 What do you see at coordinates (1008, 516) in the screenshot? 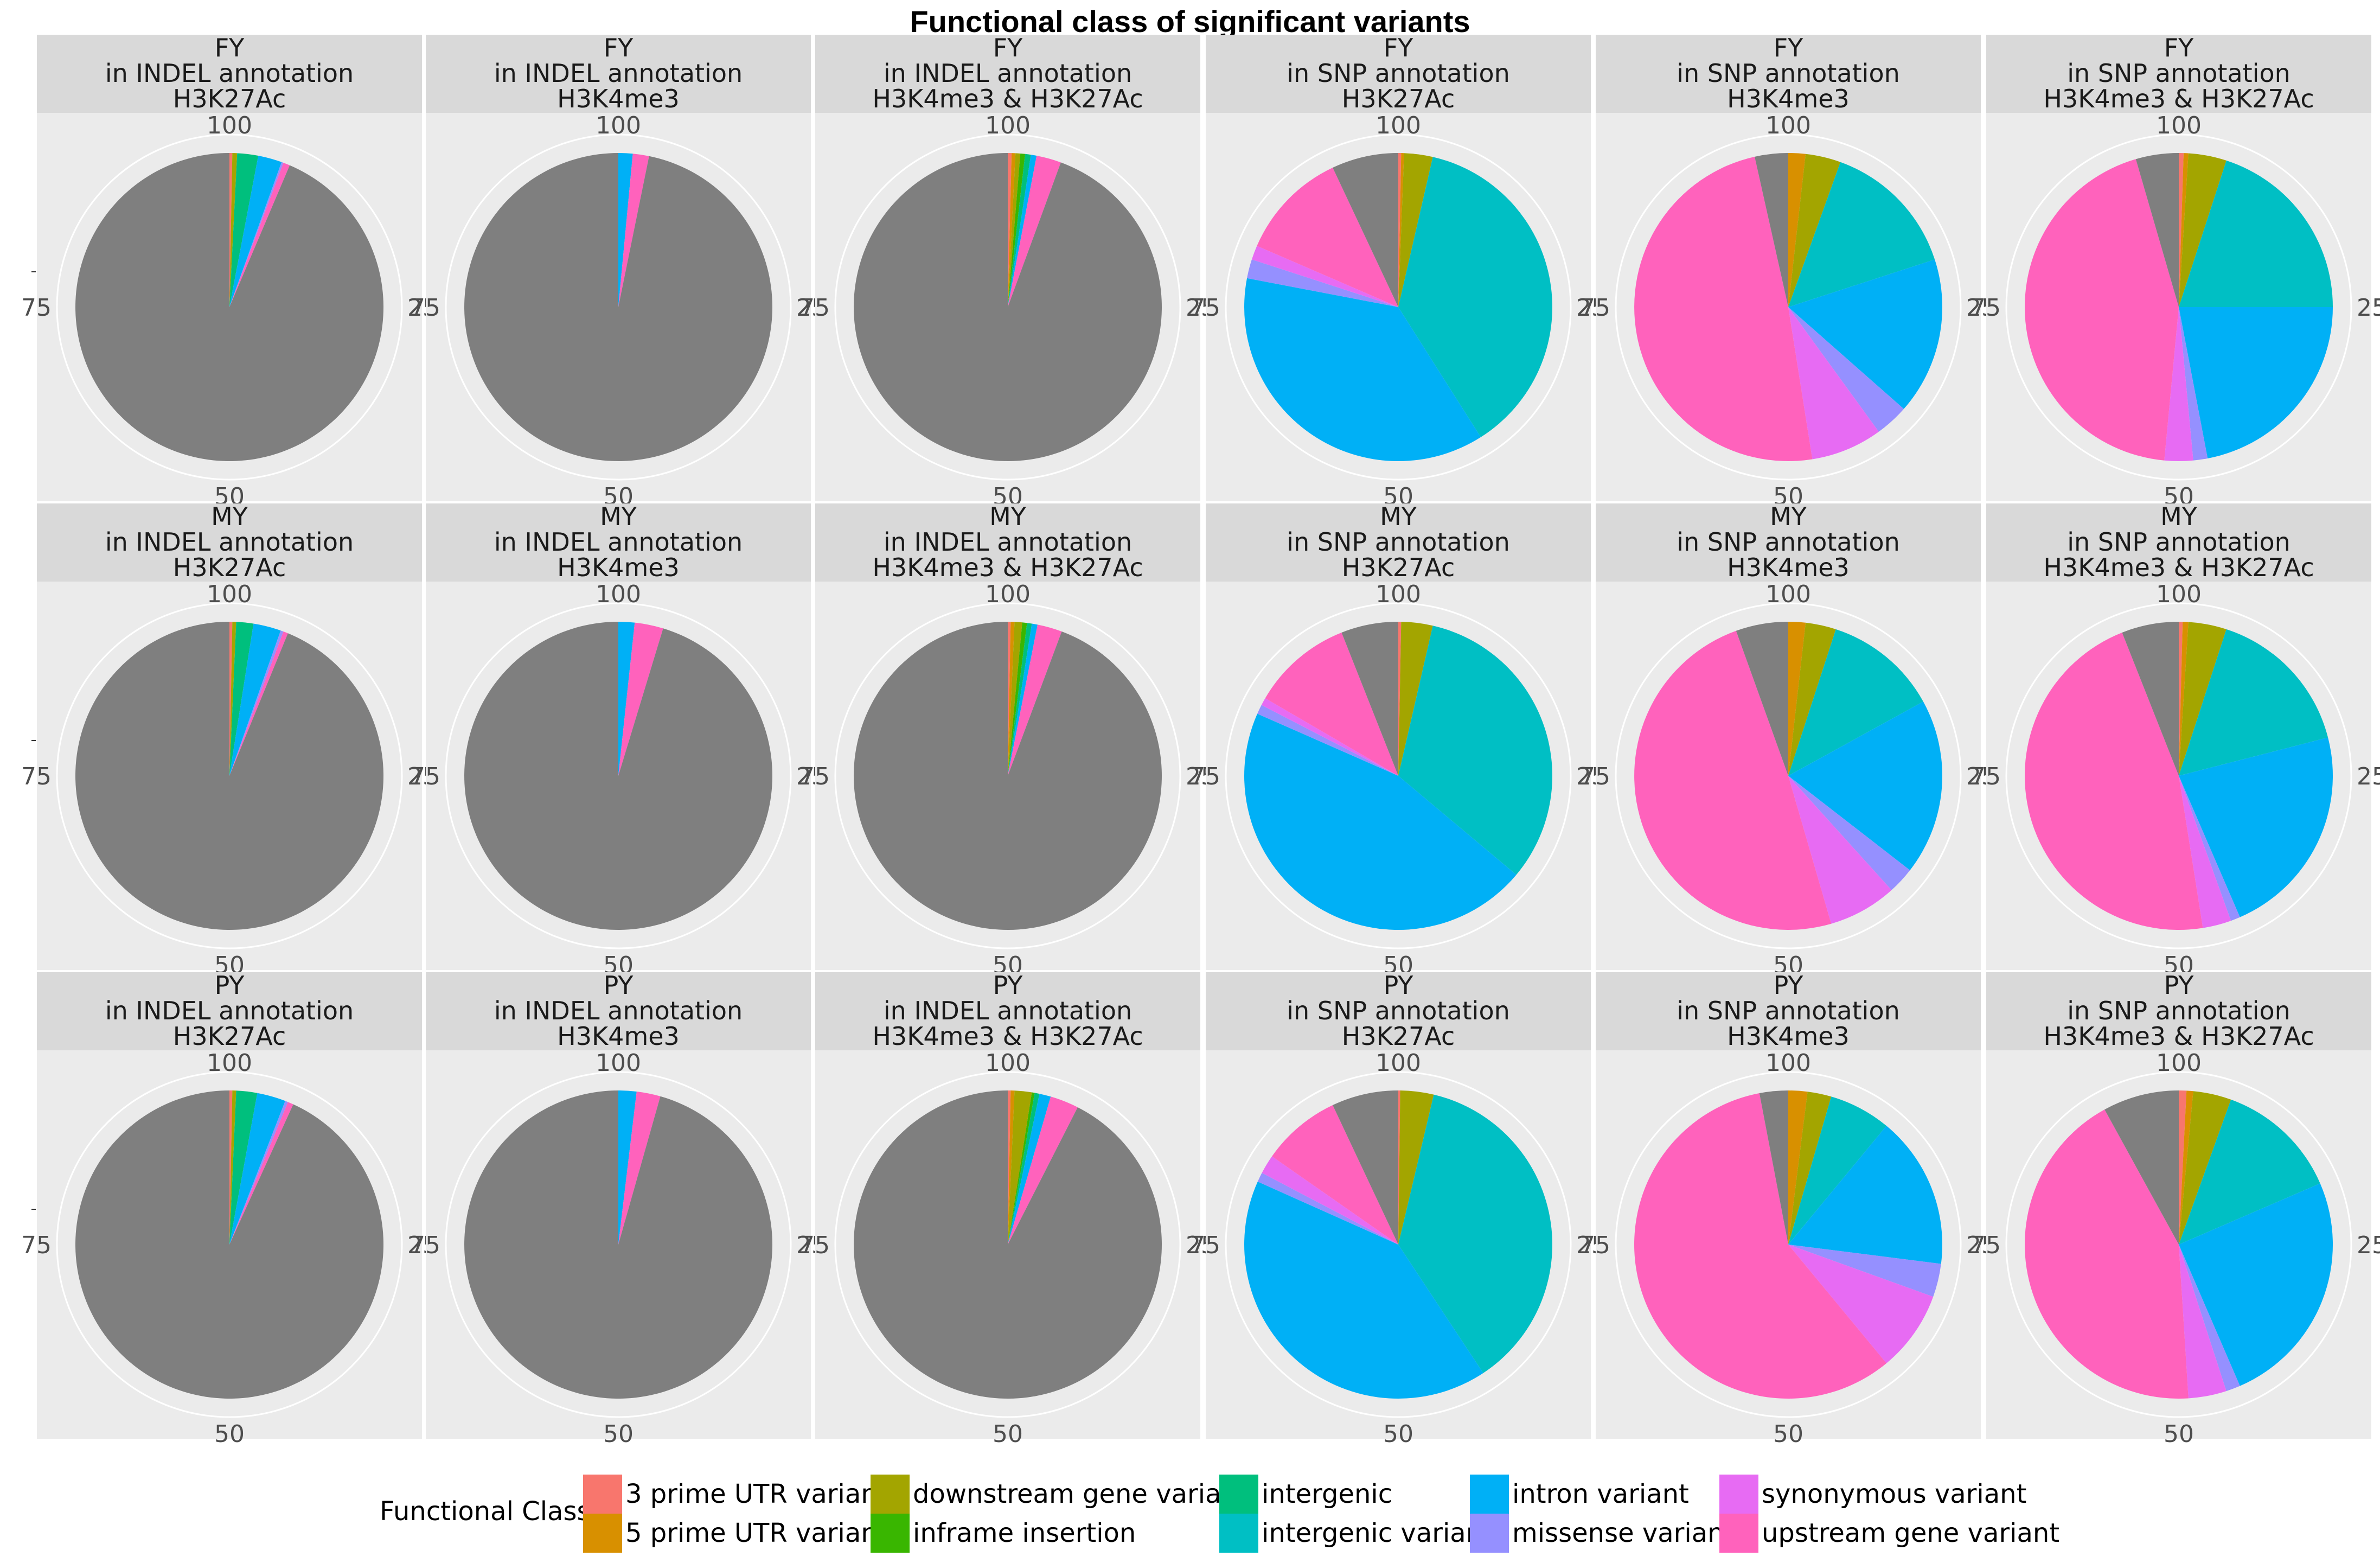
I see `facet-label-group: MY` at bounding box center [1008, 516].